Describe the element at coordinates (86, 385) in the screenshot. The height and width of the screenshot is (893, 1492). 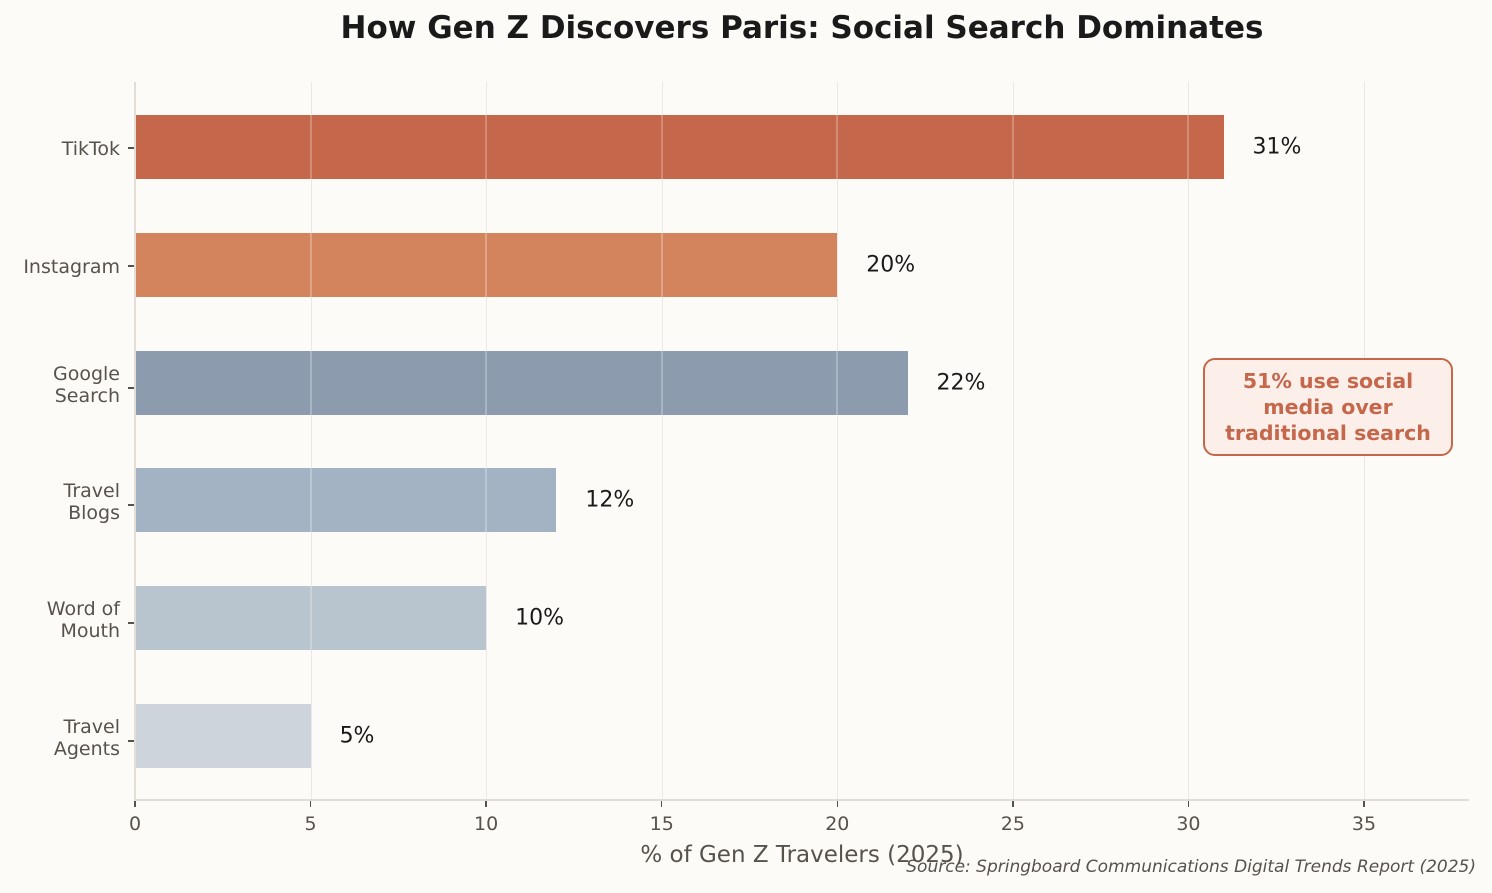
I see `y-tick-label: Google Search` at that location.